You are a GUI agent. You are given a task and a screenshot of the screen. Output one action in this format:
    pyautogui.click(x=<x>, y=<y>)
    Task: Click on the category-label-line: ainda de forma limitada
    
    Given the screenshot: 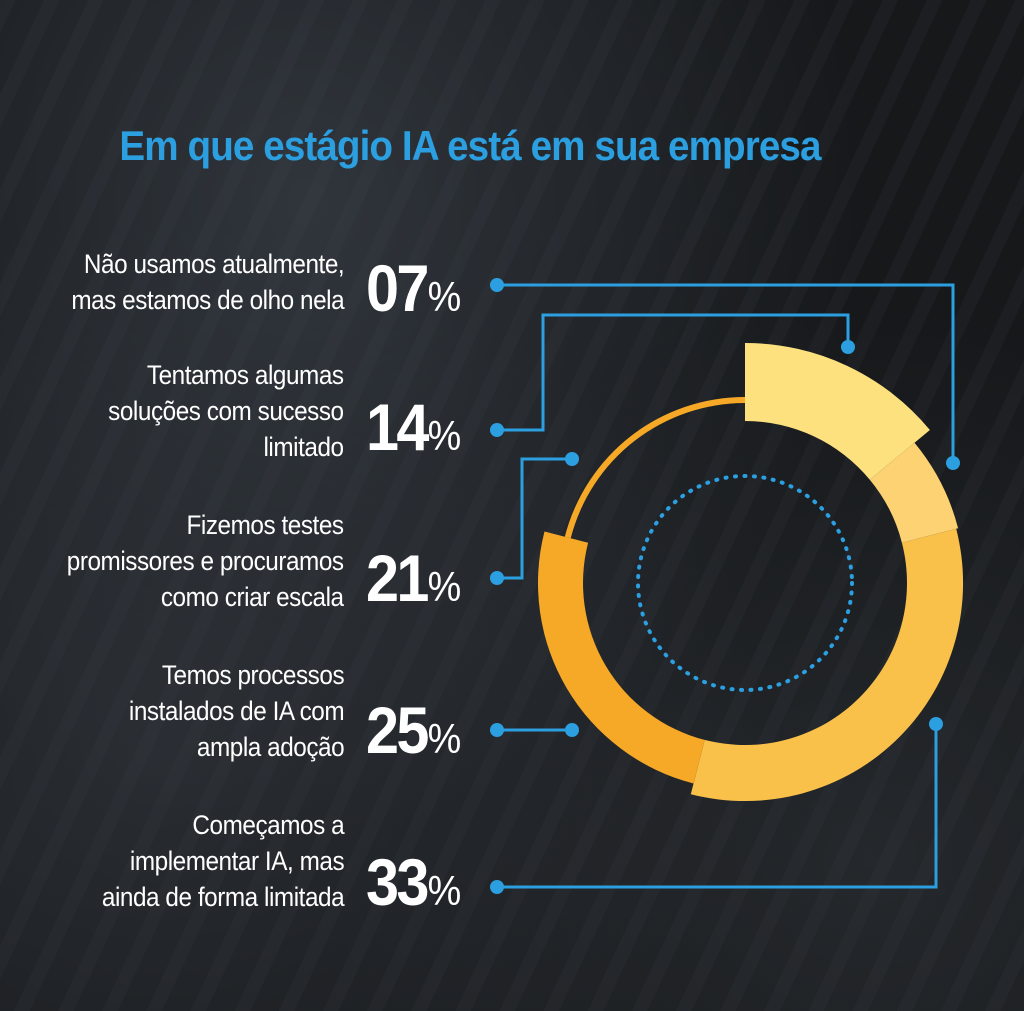 What is the action you would take?
    pyautogui.click(x=223, y=897)
    